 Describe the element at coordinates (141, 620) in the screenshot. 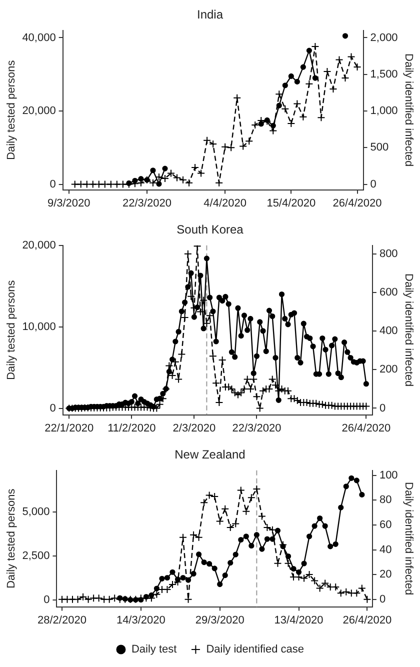

I see `x-tick-label: 14/3/2020` at that location.